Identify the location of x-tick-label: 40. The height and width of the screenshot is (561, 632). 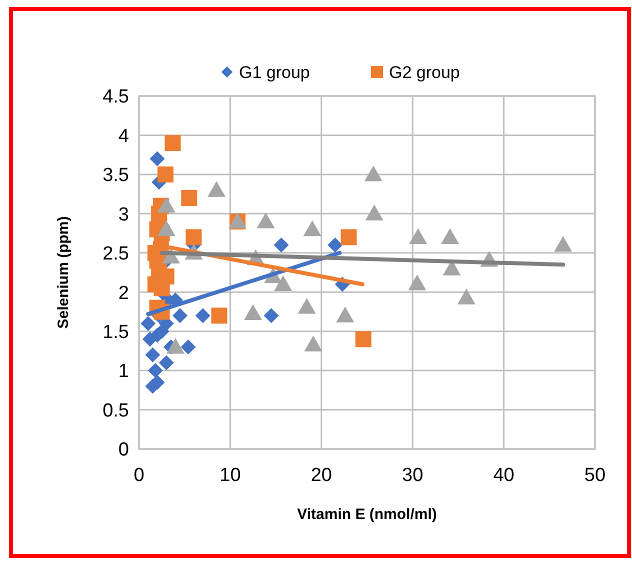
(503, 475).